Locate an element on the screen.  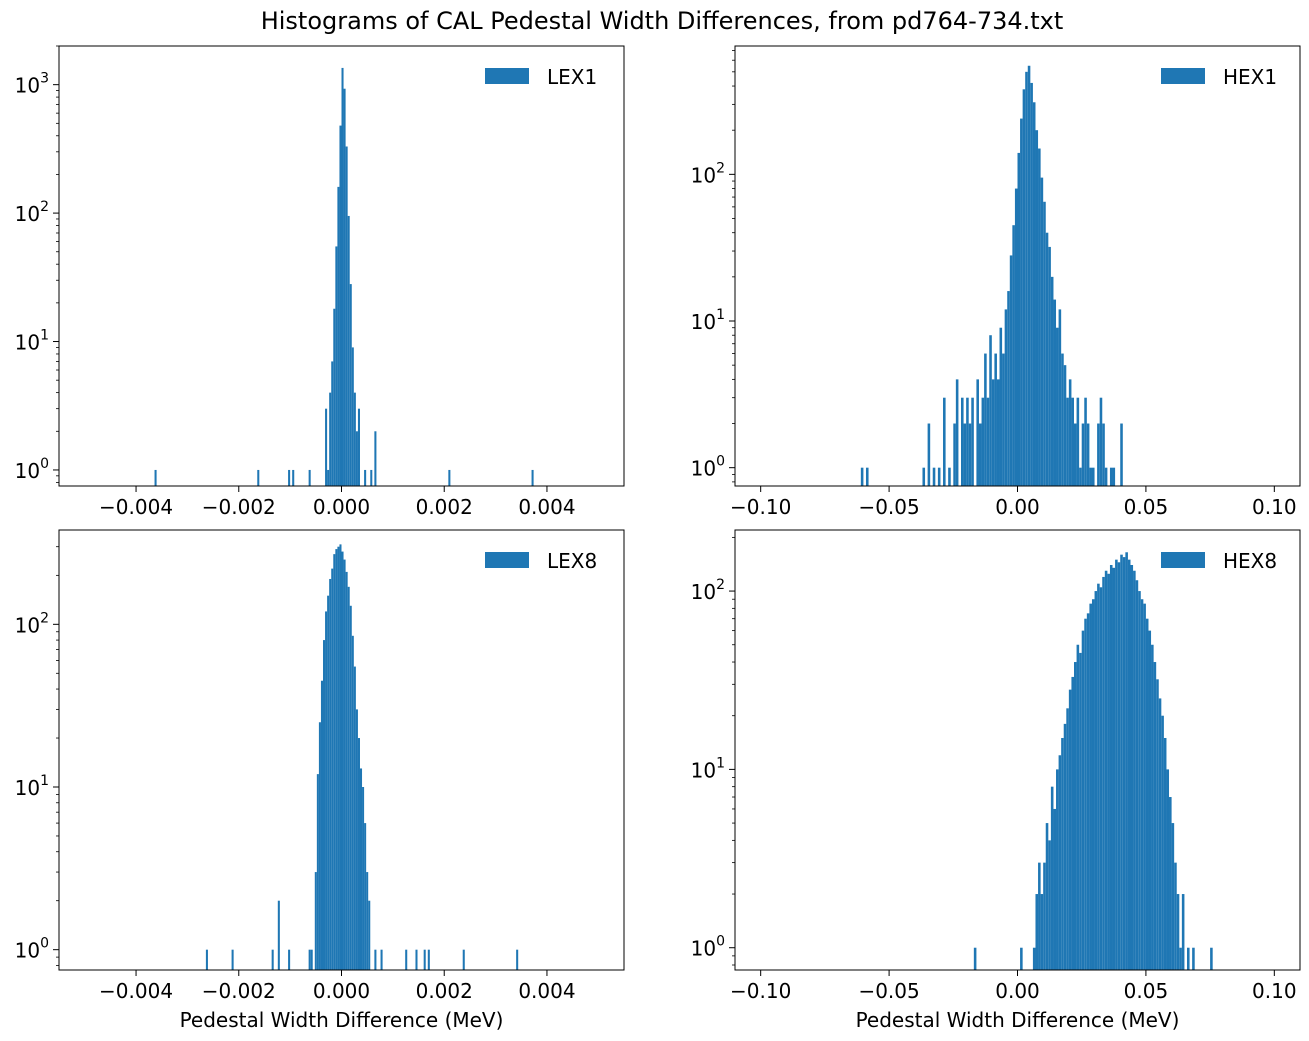
lex1-legend-label: LEX1 is located at coordinates (572, 77).